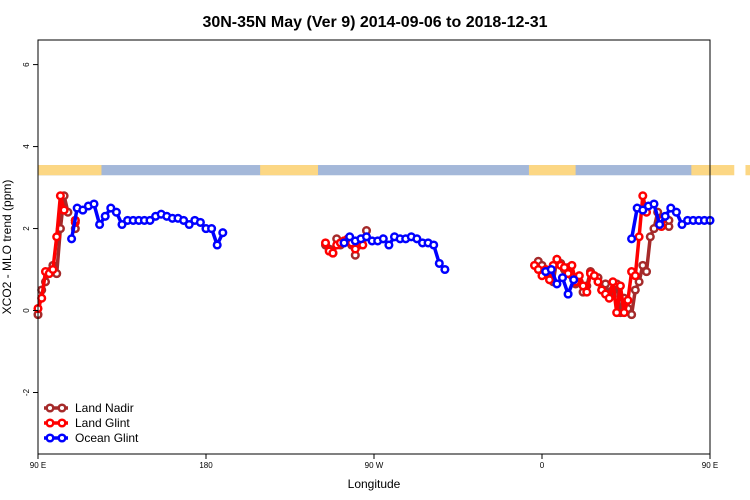 The height and width of the screenshot is (500, 750). I want to click on y-axis-title: XCO2 - MLO trend (ppm), so click(7, 247).